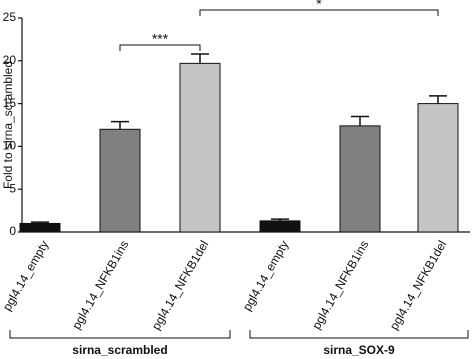 This screenshot has height=359, width=474. Describe the element at coordinates (160, 39) in the screenshot. I see `significance-label: ***` at that location.